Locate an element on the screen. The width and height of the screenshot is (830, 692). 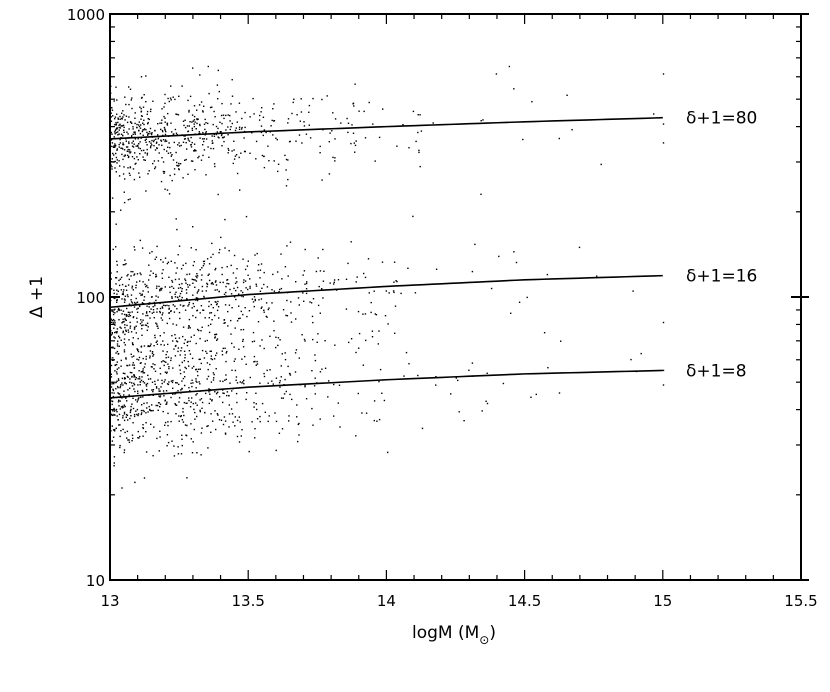
curve-label: δ+1=80 is located at coordinates (721, 119).